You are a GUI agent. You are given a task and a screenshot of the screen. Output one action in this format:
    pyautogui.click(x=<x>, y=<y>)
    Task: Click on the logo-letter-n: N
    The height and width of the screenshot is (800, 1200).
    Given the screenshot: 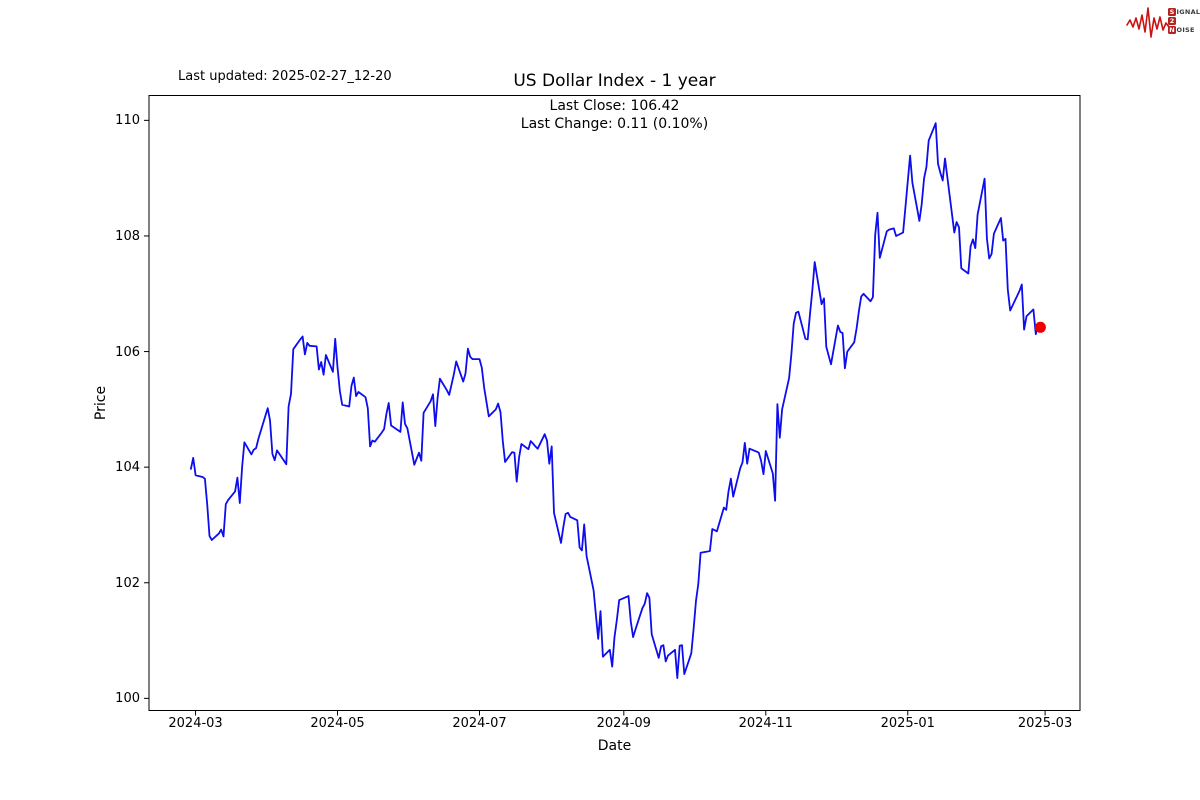 What is the action you would take?
    pyautogui.click(x=1172, y=29)
    